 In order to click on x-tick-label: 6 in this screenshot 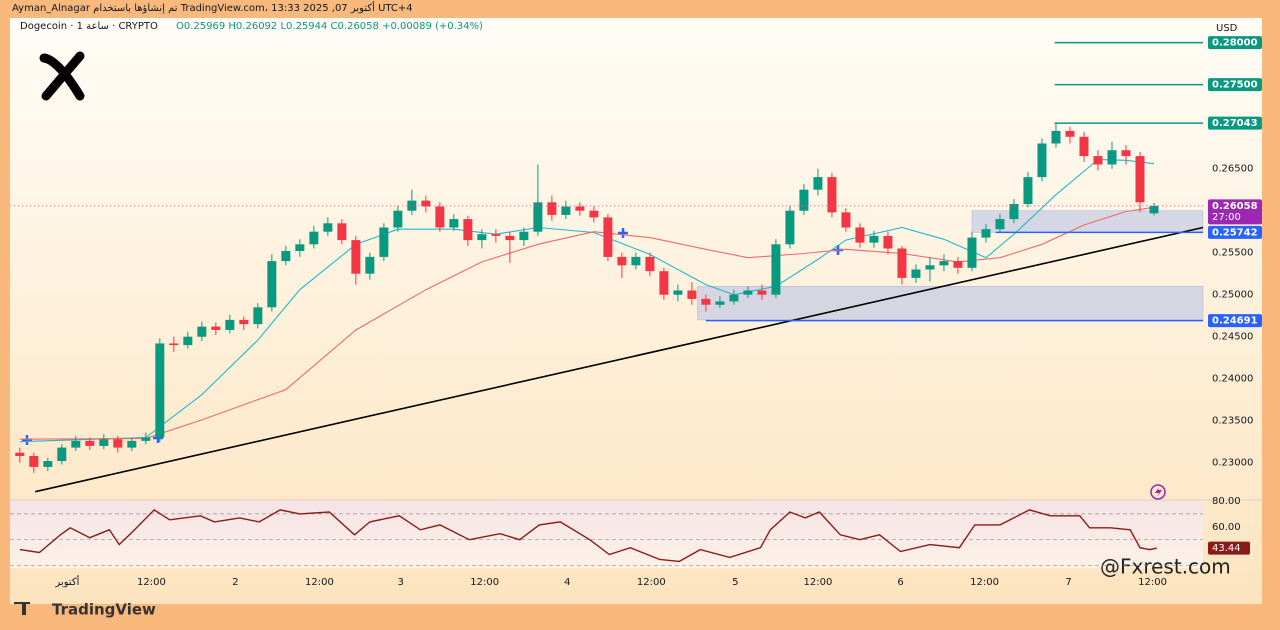, I will do `click(900, 582)`.